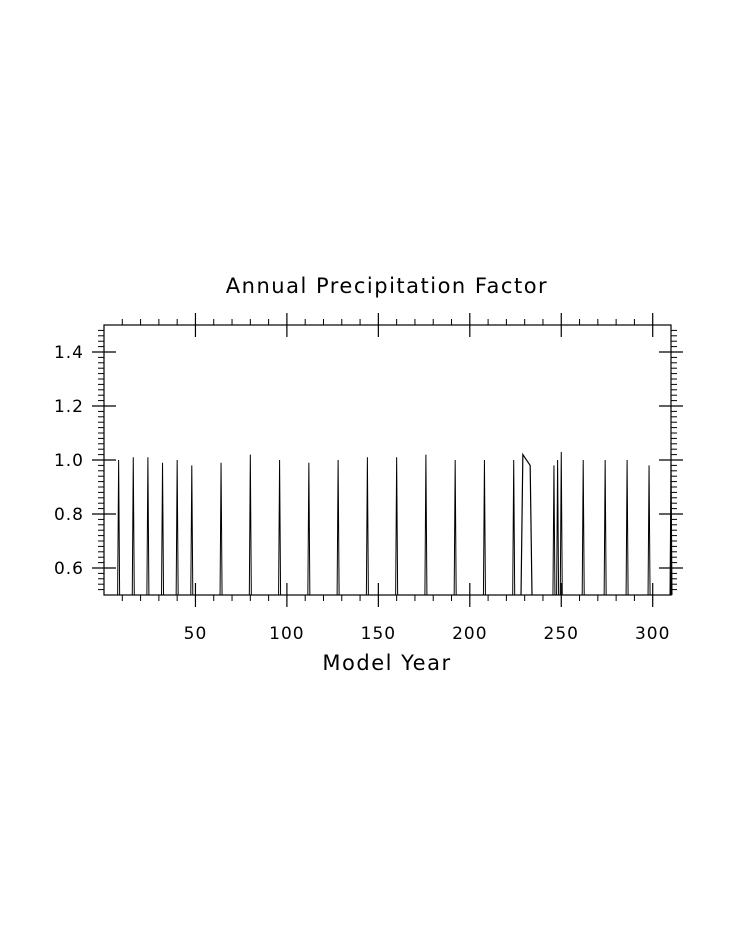 The width and height of the screenshot is (733, 945). I want to click on x-tick-label: 200, so click(469, 634).